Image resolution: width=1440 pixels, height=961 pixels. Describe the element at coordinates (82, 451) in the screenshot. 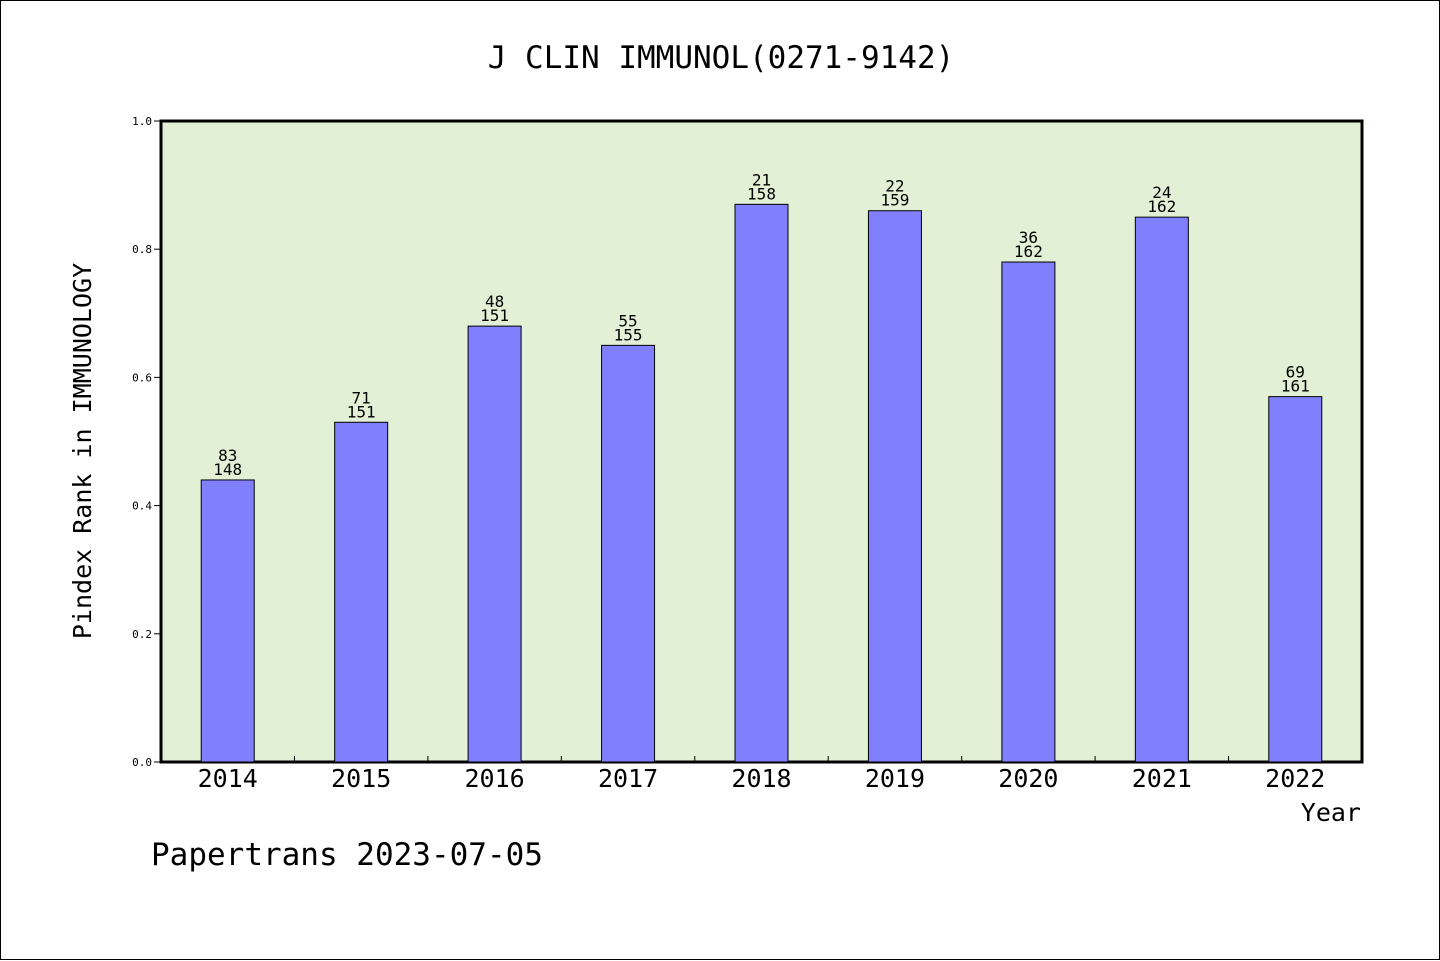

I see `y-axis-label: Pindex Rank in IMMUNOLOGY` at that location.